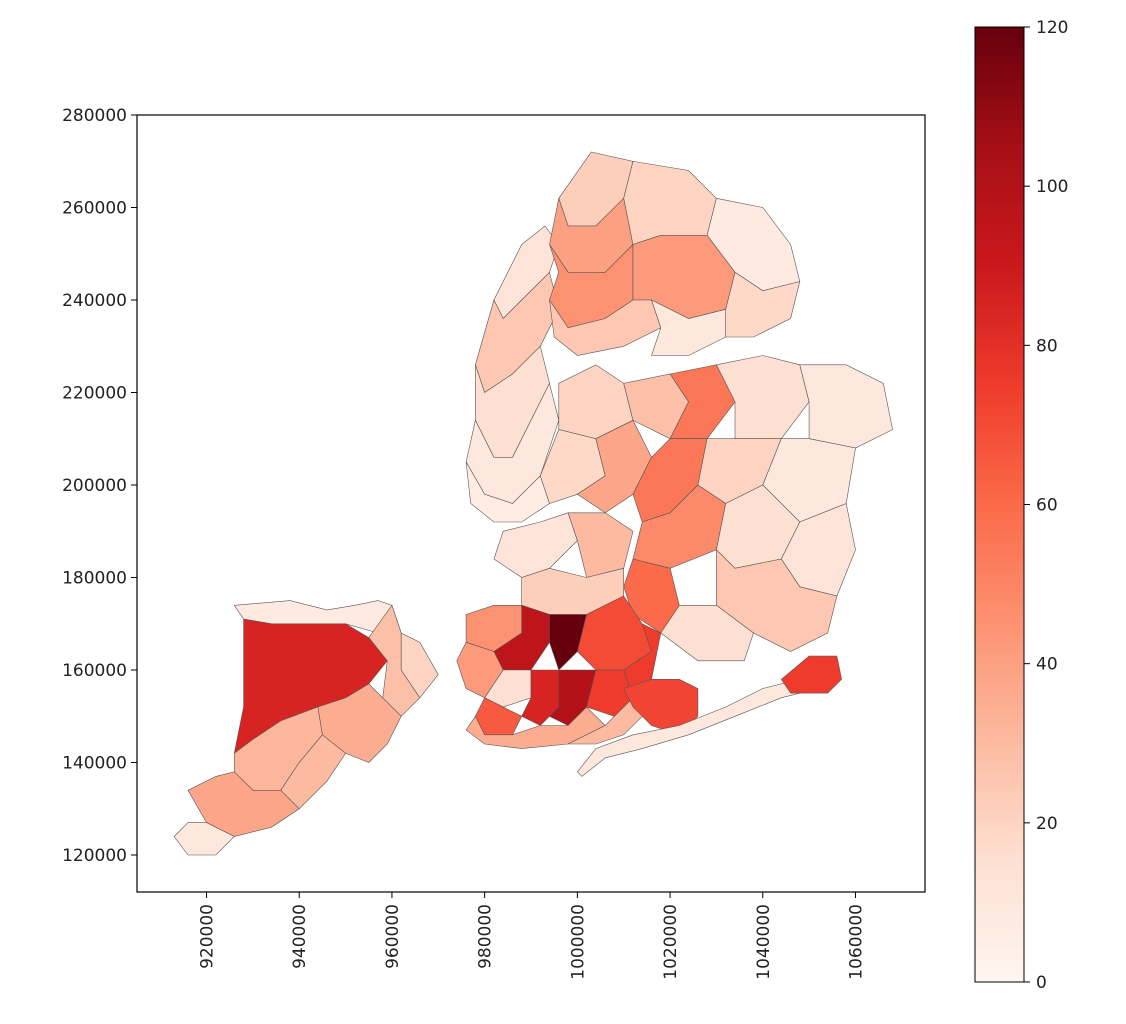  I want to click on y-tick-label: 280000, so click(94, 116).